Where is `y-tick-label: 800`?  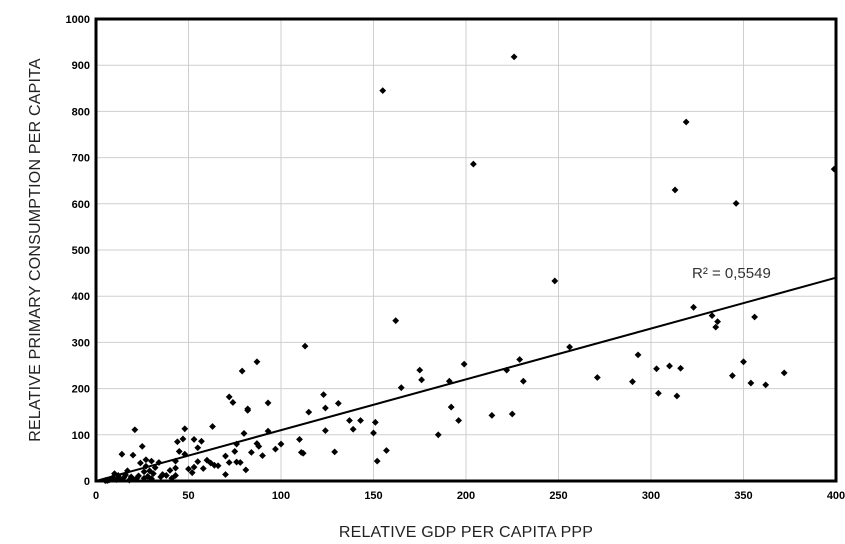
y-tick-label: 800 is located at coordinates (81, 112).